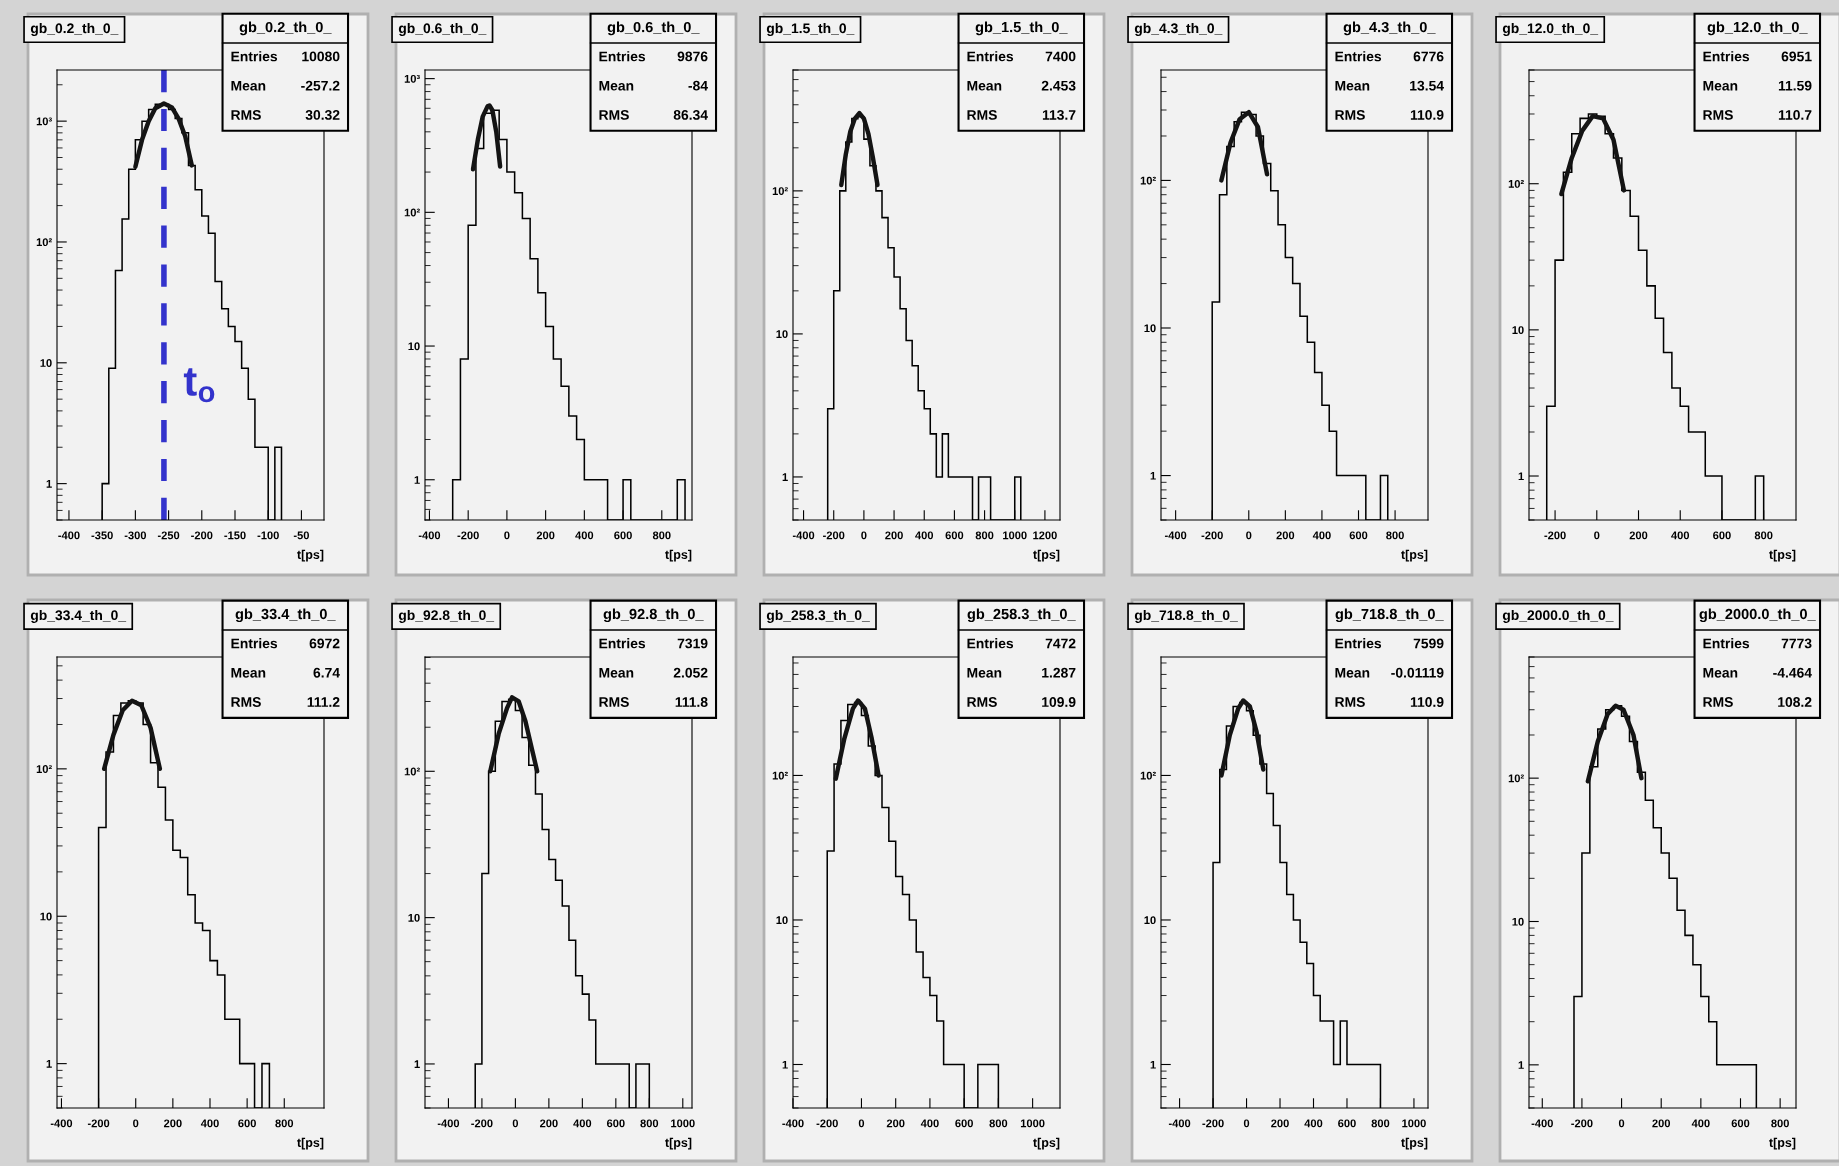  Describe the element at coordinates (442, 29) in the screenshot. I see `chart-title: gb_0.6_th_0_` at that location.